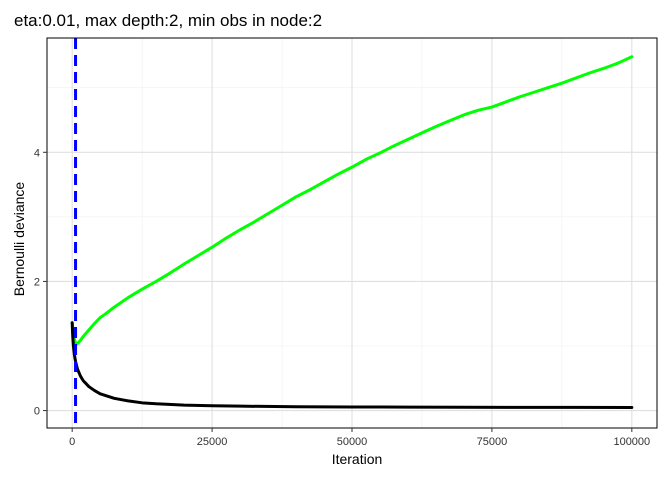 The image size is (672, 480). I want to click on x-axis: 0 25000 50000 75000 100000, so click(359, 438).